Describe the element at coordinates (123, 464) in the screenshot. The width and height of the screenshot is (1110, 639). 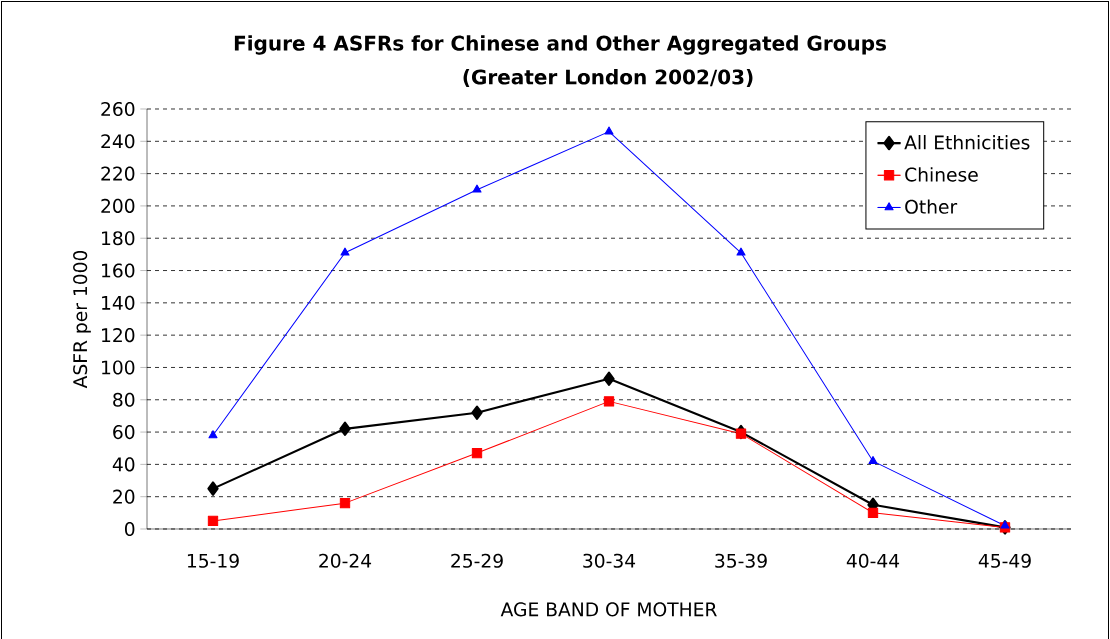
I see `y-tick-label: 40` at that location.